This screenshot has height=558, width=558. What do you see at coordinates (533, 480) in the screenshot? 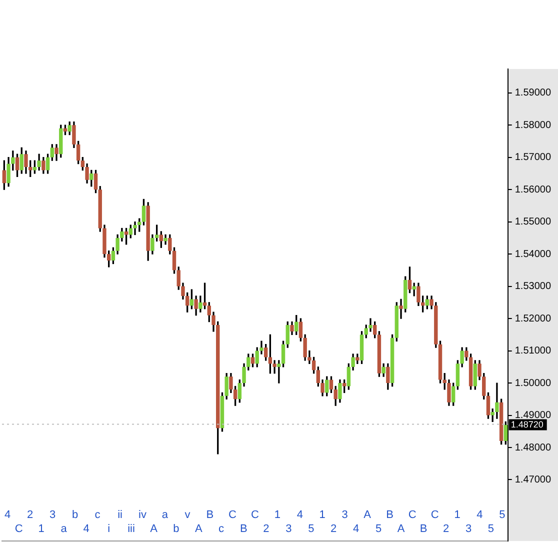
I see `y-tick-label: 1.47000` at bounding box center [533, 480].